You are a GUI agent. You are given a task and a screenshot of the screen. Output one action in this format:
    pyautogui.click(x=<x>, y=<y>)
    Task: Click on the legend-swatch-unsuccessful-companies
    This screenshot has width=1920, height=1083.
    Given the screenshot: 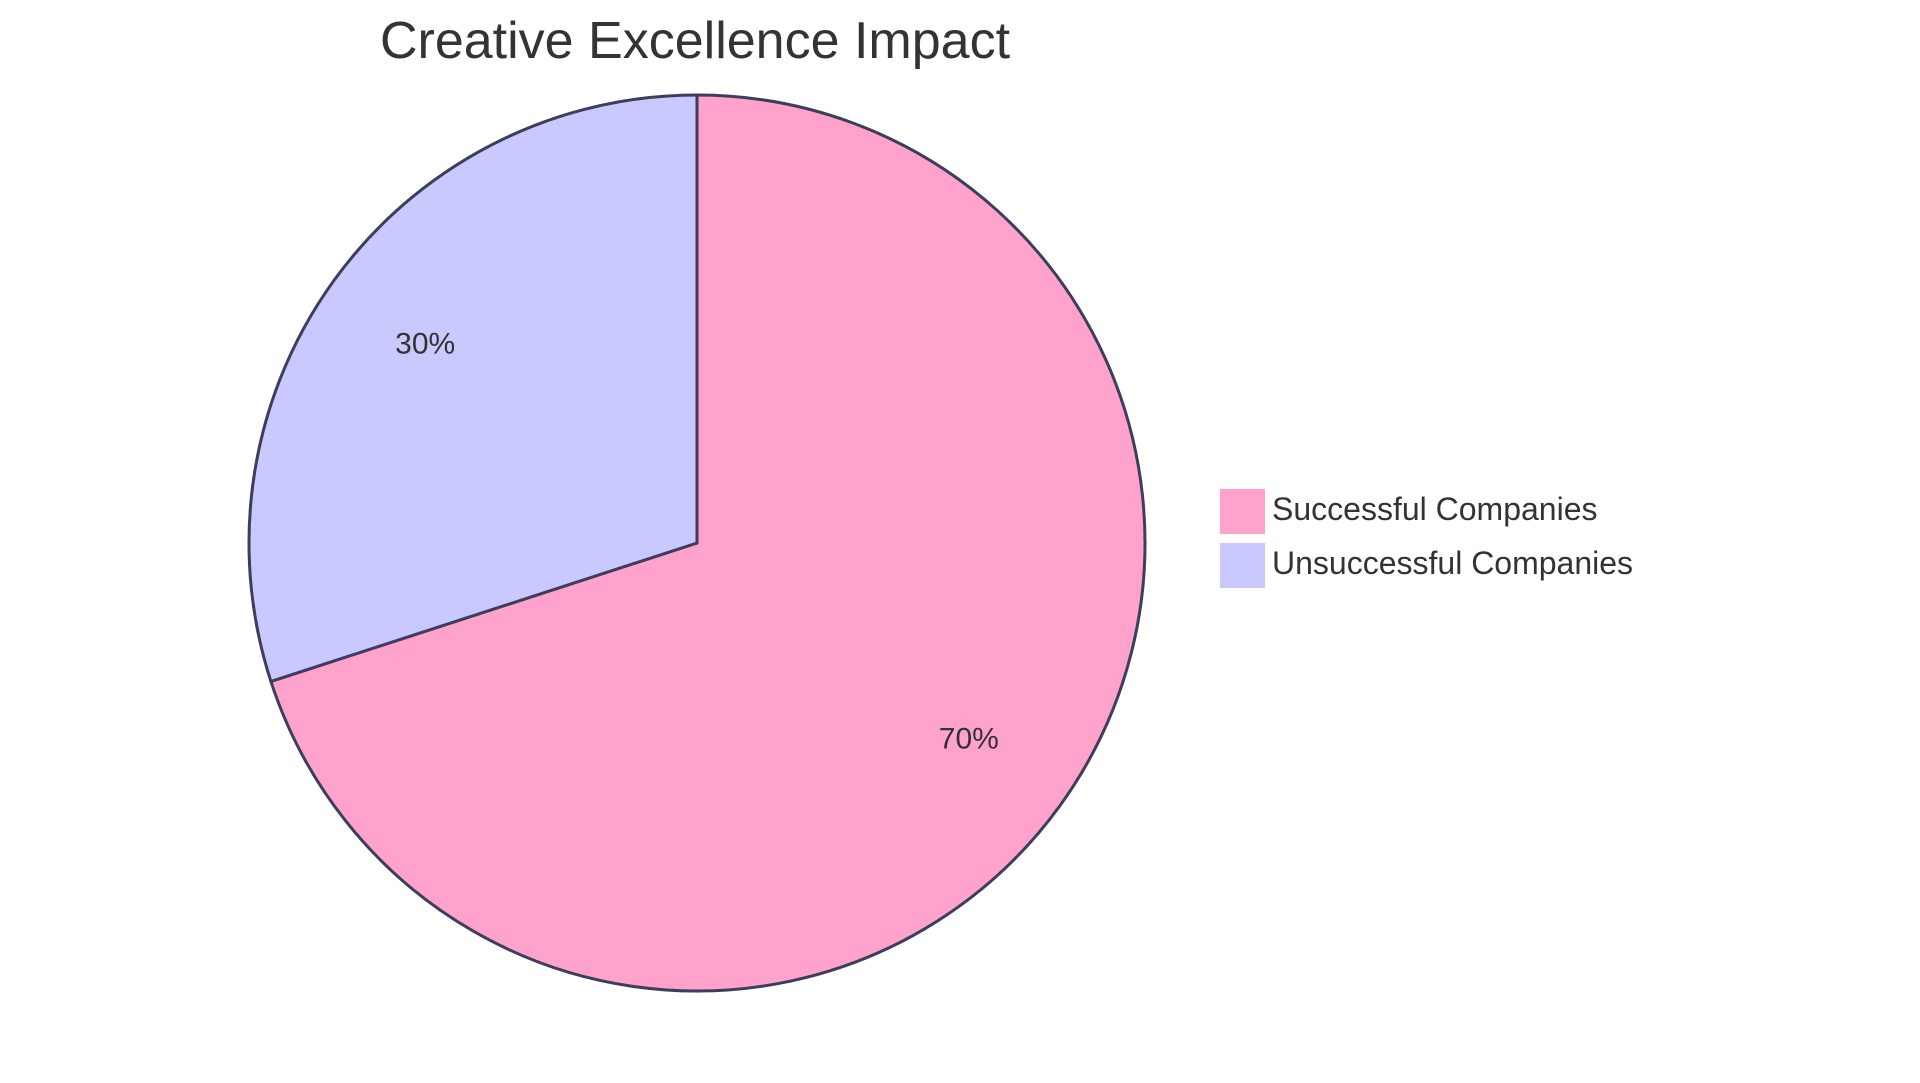 What is the action you would take?
    pyautogui.click(x=1242, y=565)
    